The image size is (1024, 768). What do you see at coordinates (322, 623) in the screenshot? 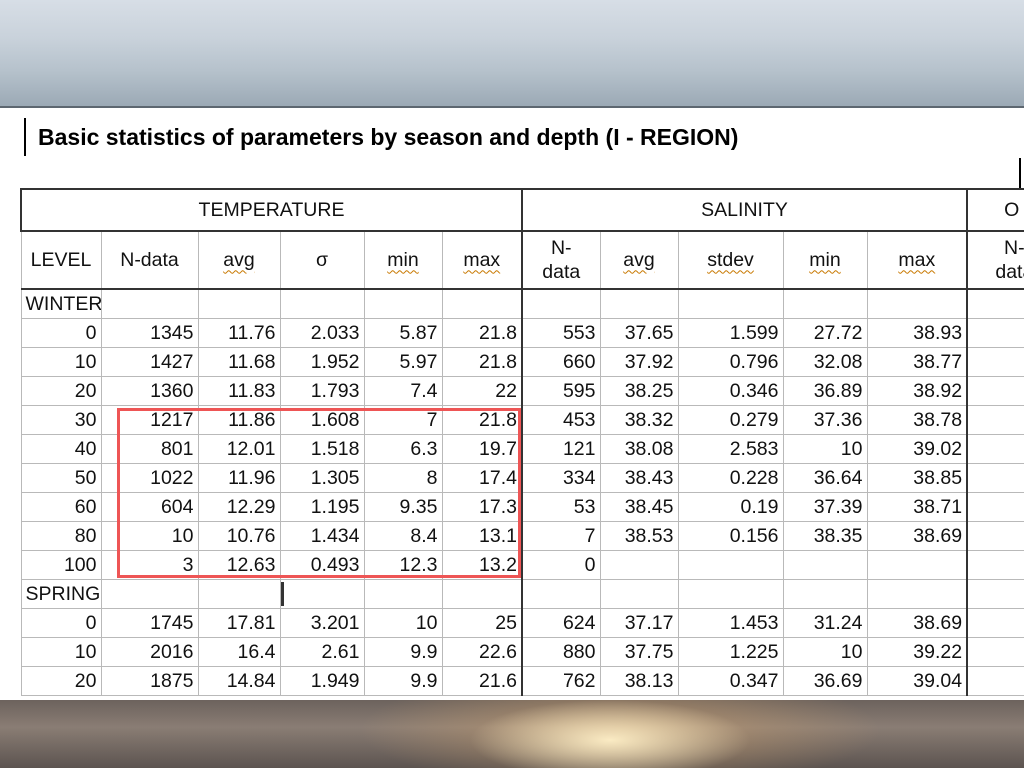
I see `cell-temperature-sigma: 3.201` at bounding box center [322, 623].